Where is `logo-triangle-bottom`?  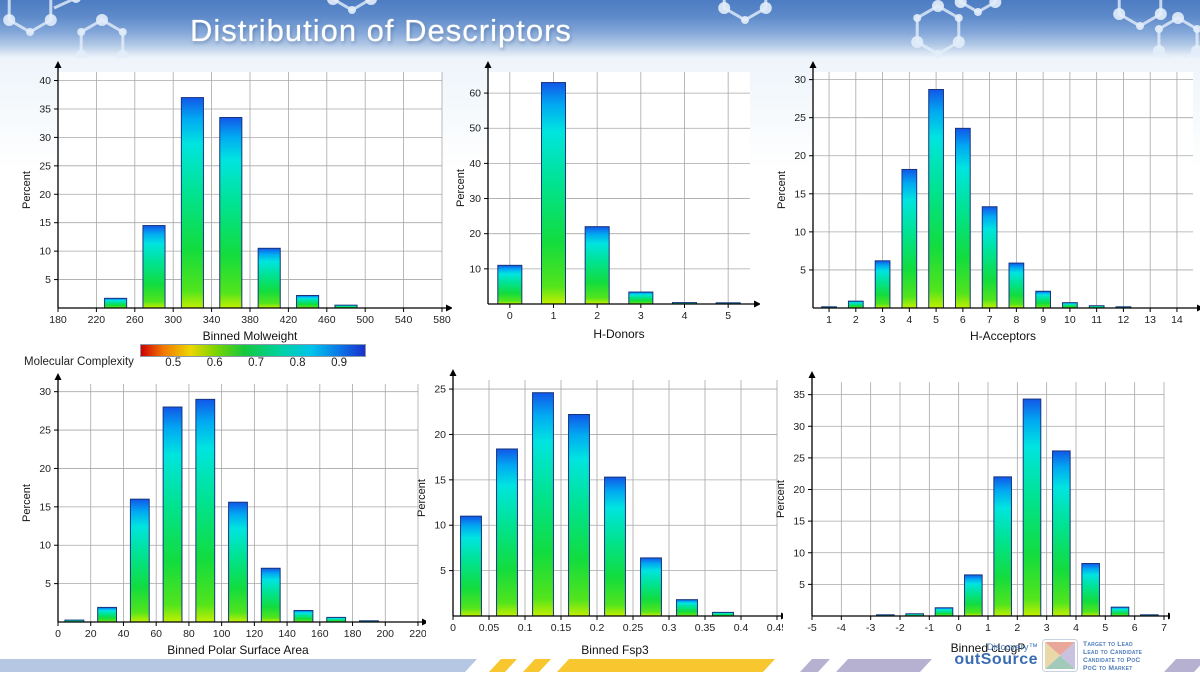 logo-triangle-bottom is located at coordinates (1060, 662).